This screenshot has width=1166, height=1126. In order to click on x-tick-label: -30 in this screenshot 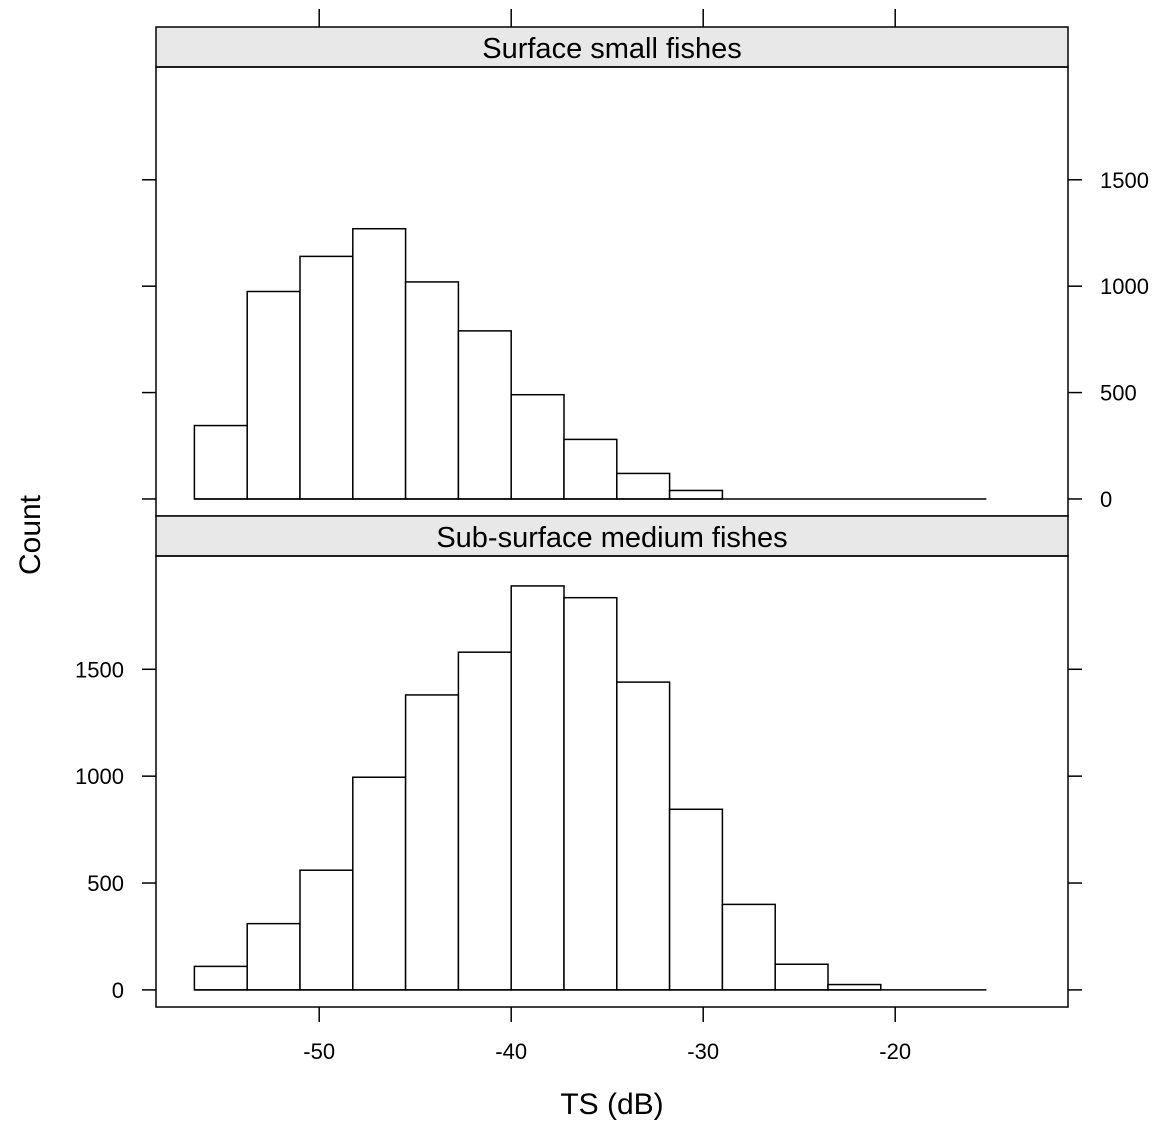, I will do `click(703, 1051)`.